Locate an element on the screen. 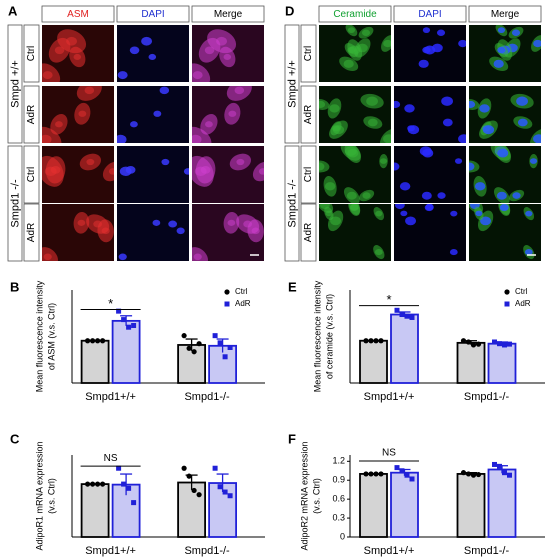 This screenshot has width=550, height=559. x-tick-label: Smpd1+/+ is located at coordinates (389, 551).